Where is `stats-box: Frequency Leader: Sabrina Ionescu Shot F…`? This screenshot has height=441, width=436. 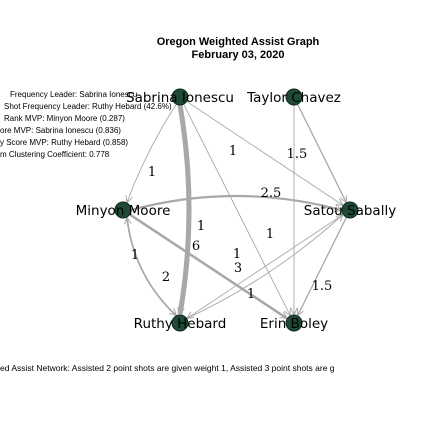 stats-box: Frequency Leader: Sabrina Ionescu Shot F… is located at coordinates (86, 124).